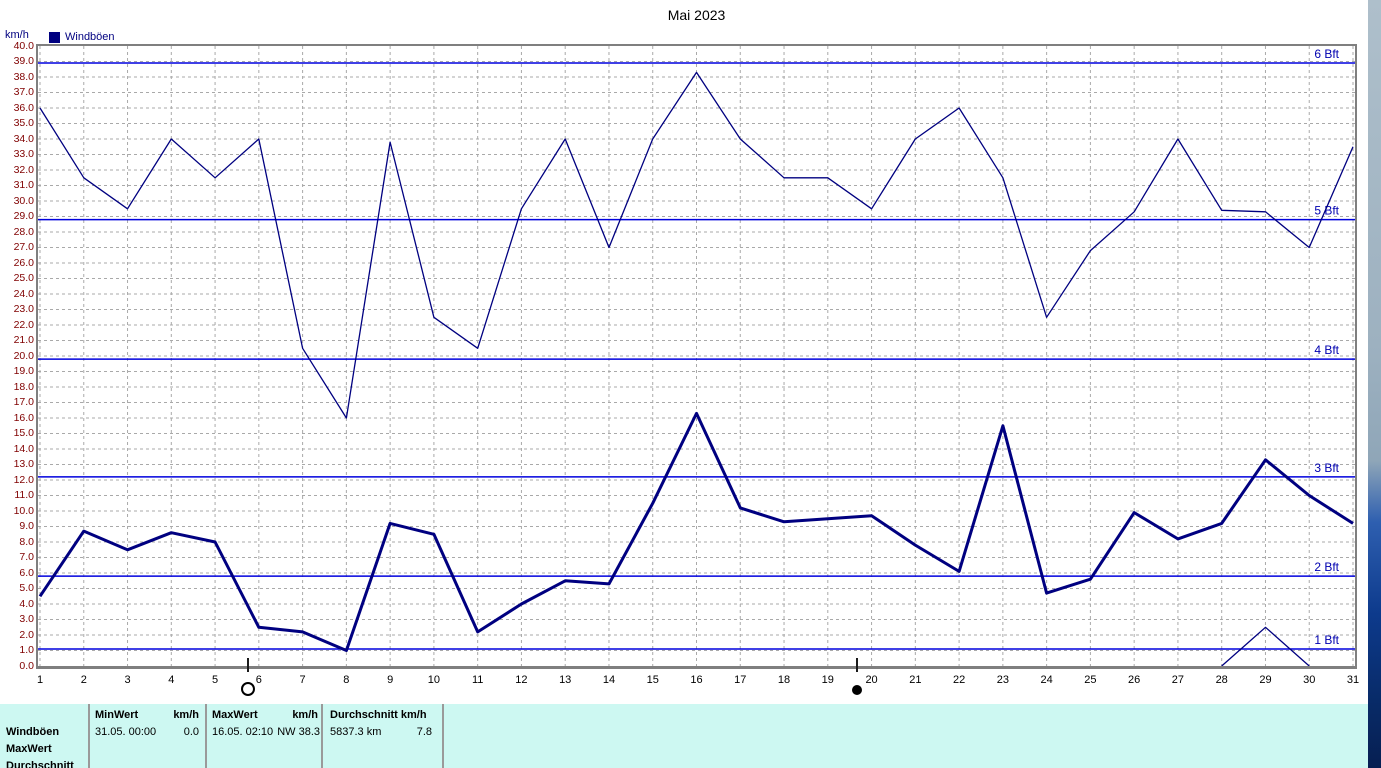 Image resolution: width=1381 pixels, height=768 pixels. I want to click on x-tick-label: 6, so click(258, 680).